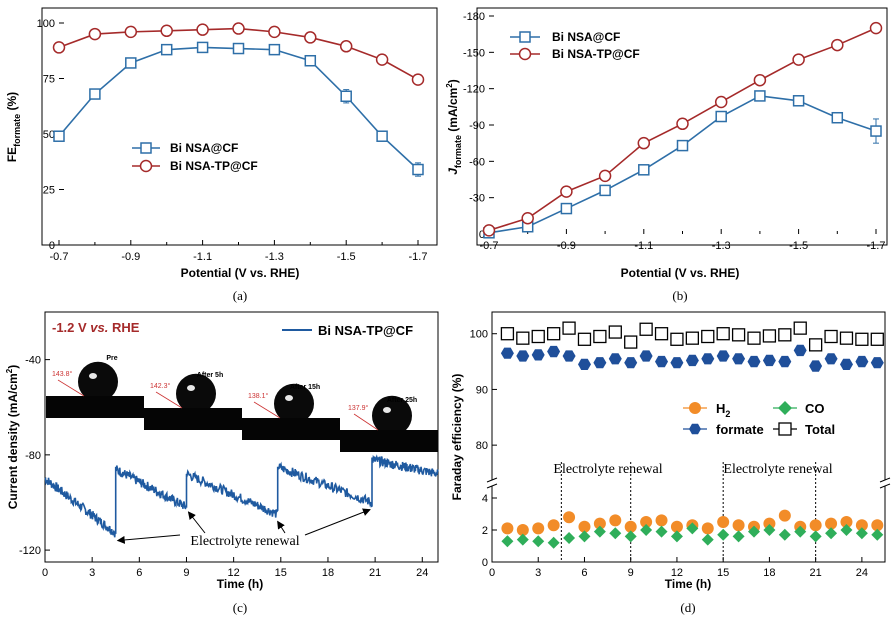  What do you see at coordinates (727, 414) in the screenshot?
I see `legend-h2-sub: 2` at bounding box center [727, 414].